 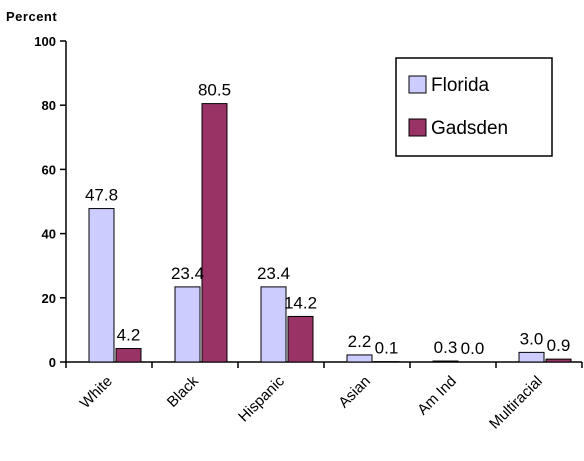 I want to click on data-label: 0.9, so click(x=559, y=345).